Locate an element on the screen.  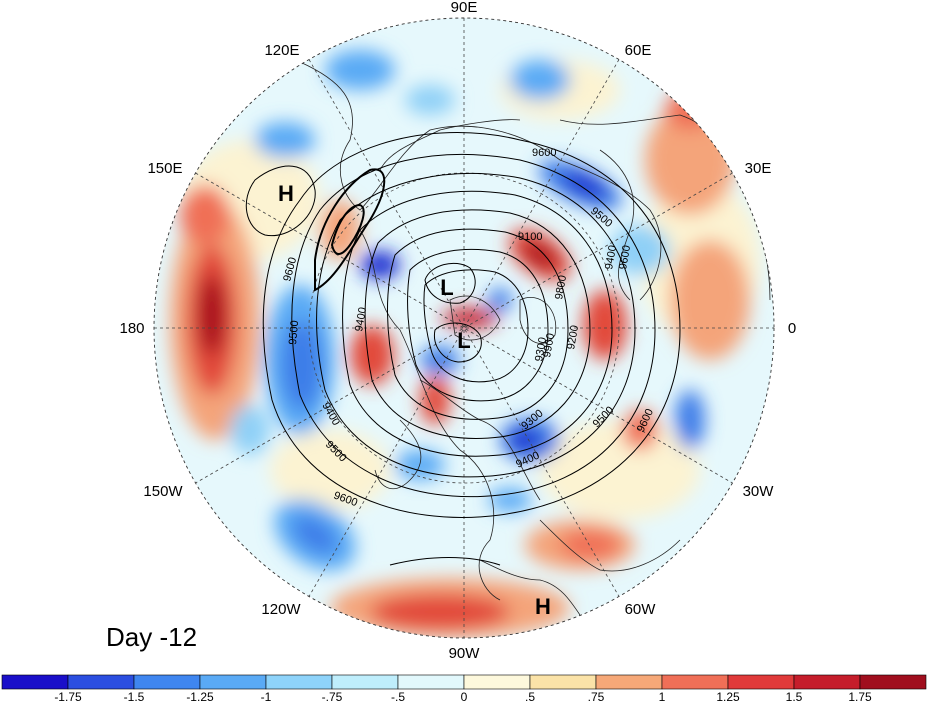
day-label: Day -12 is located at coordinates (151, 637).